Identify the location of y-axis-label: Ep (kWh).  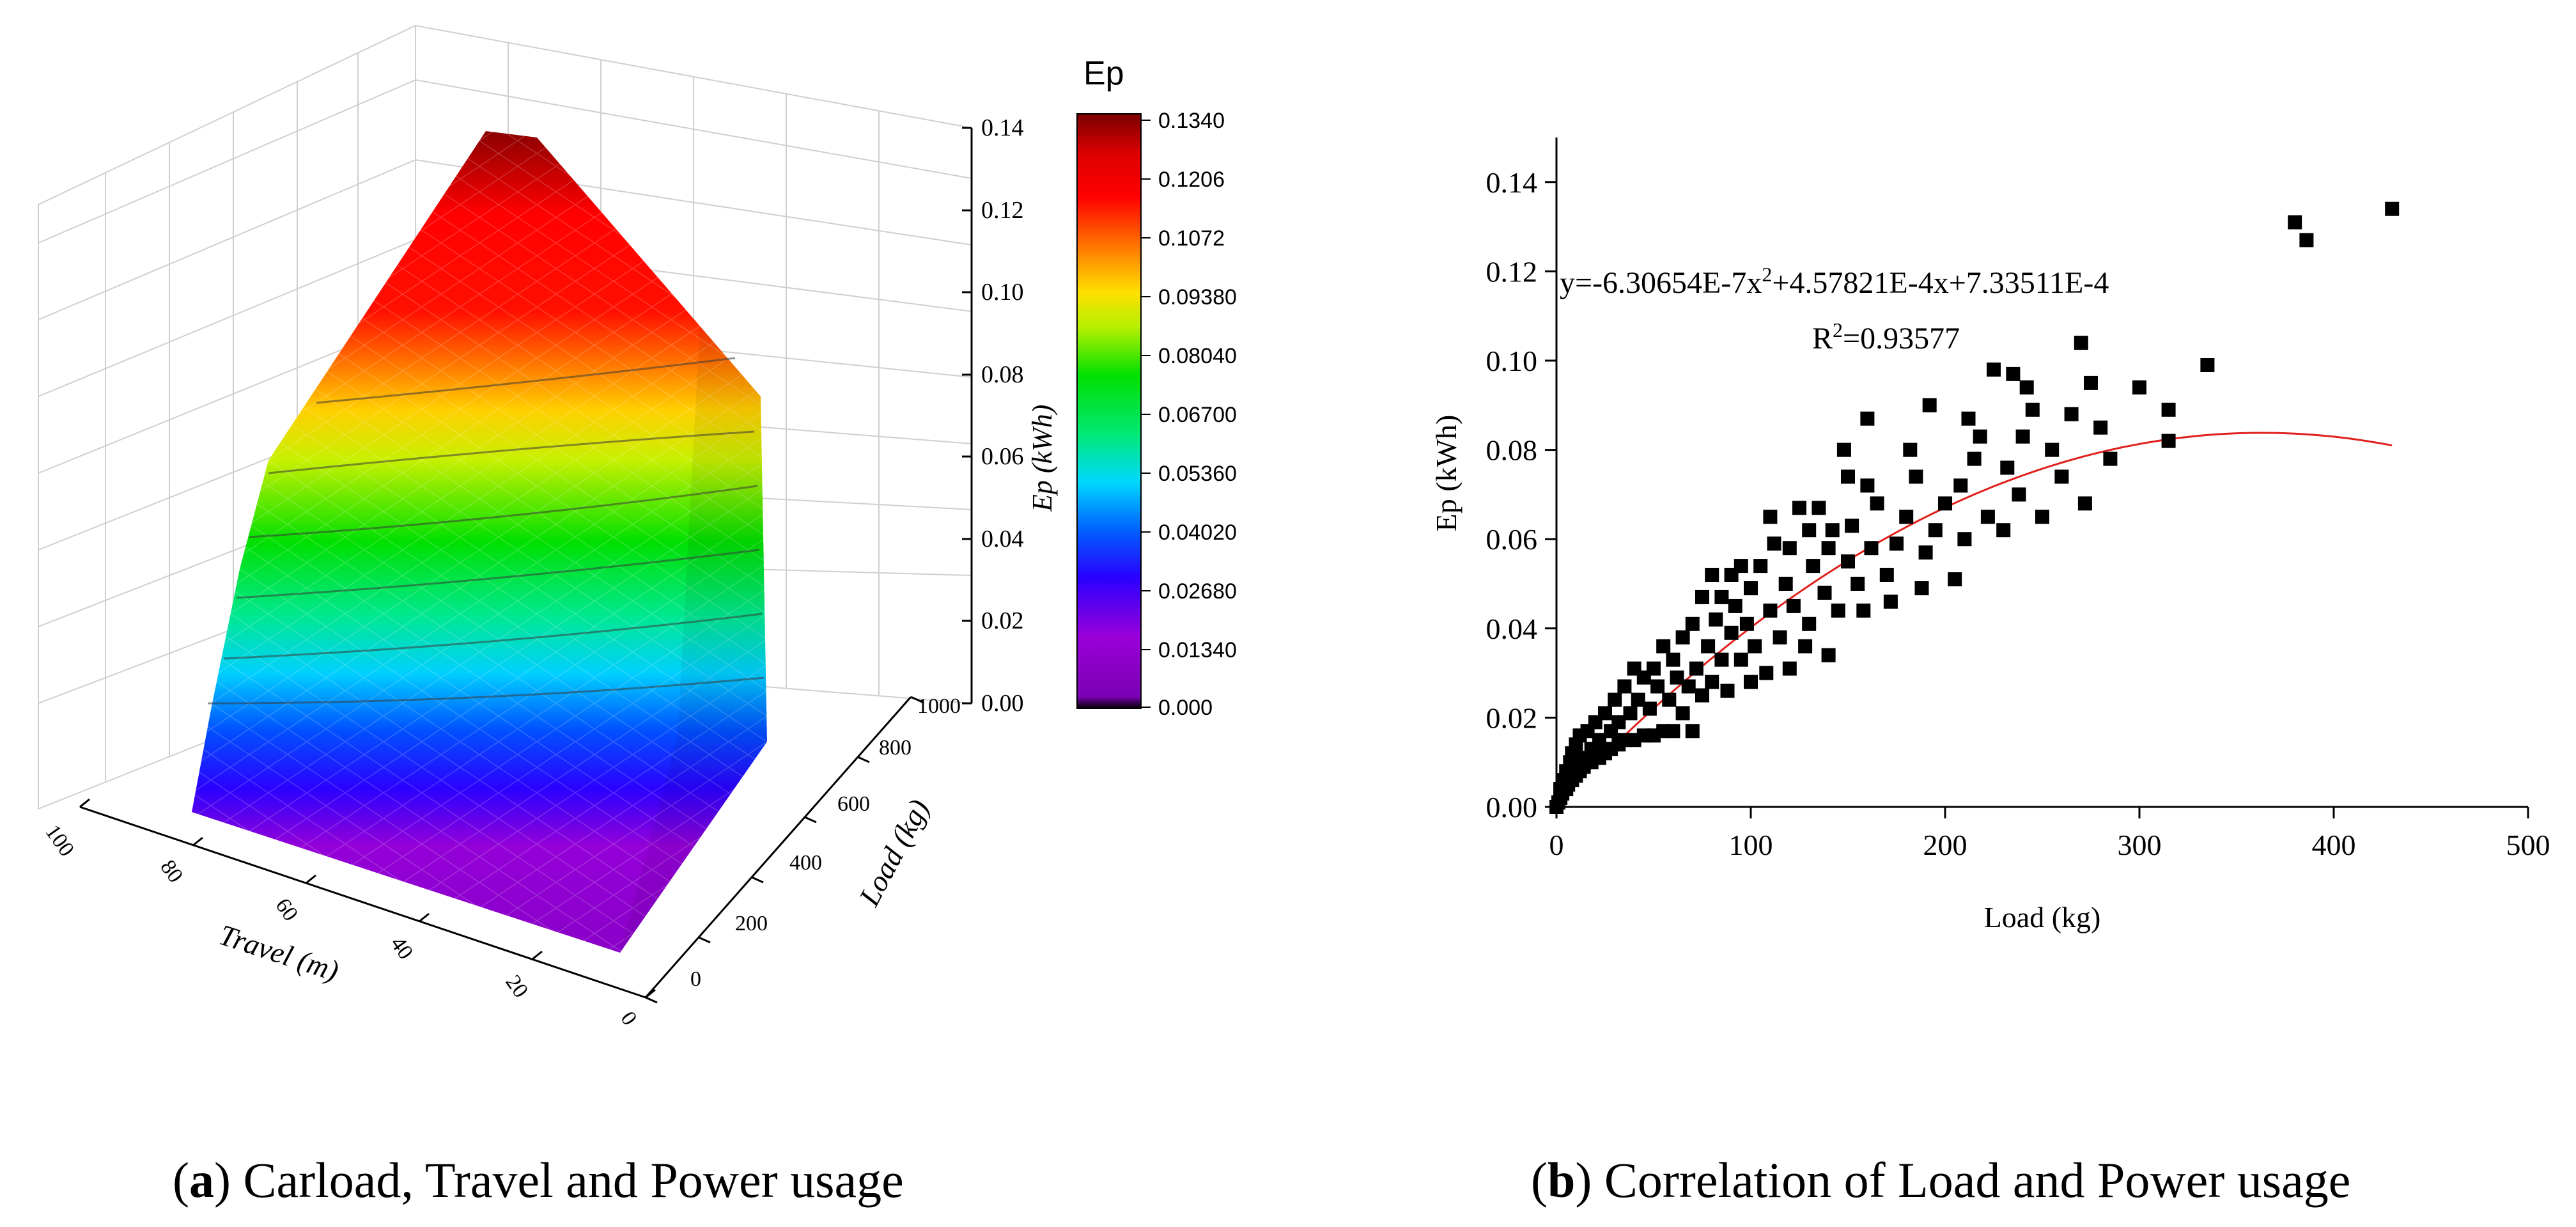
(1446, 473).